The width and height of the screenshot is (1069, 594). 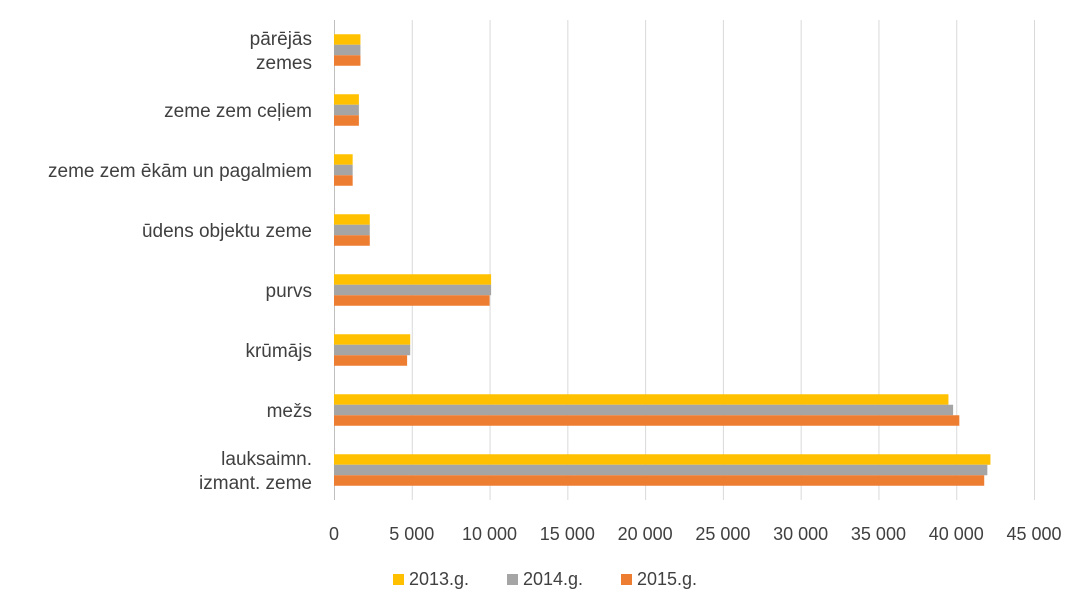 What do you see at coordinates (284, 63) in the screenshot?
I see `category-label: zemes` at bounding box center [284, 63].